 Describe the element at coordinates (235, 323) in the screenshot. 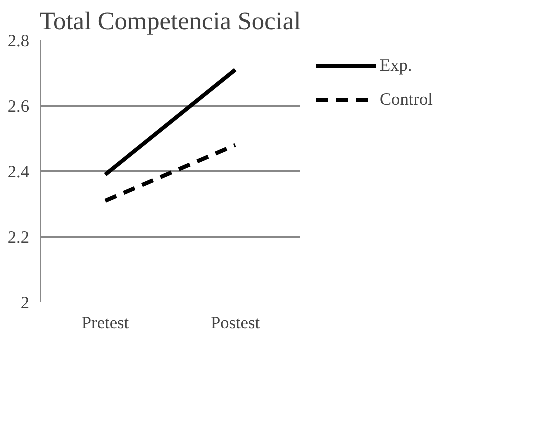

I see `x-tick-label: Postest` at that location.